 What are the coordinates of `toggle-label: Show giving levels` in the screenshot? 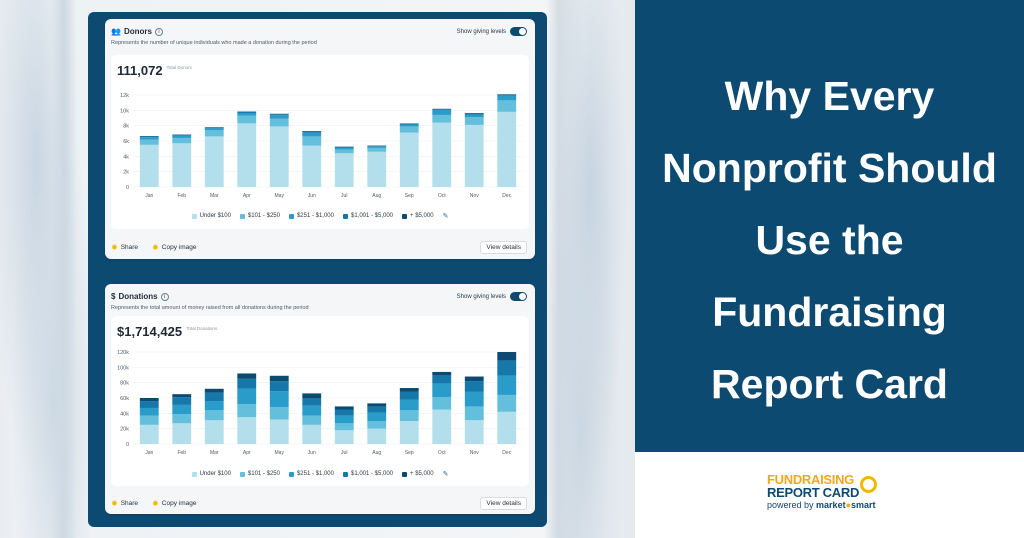 It's located at (481, 31).